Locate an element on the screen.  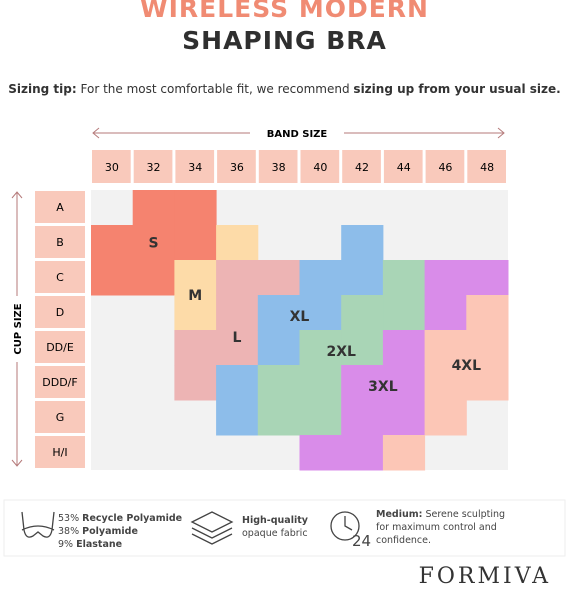
band-label: 30 is located at coordinates (112, 167).